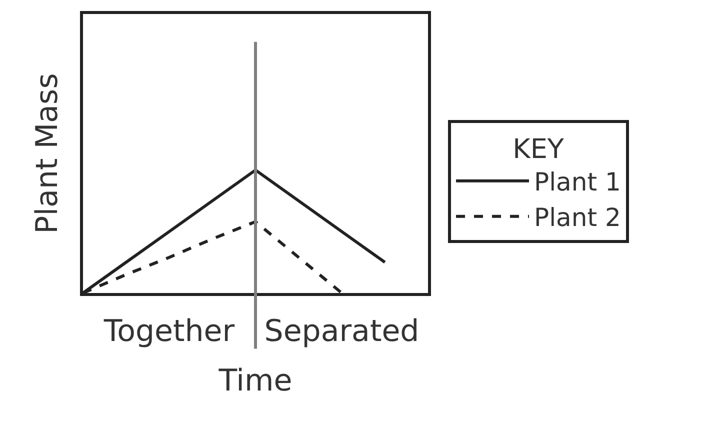 The image size is (722, 422). What do you see at coordinates (255, 381) in the screenshot?
I see `x-axis-title: Time` at bounding box center [255, 381].